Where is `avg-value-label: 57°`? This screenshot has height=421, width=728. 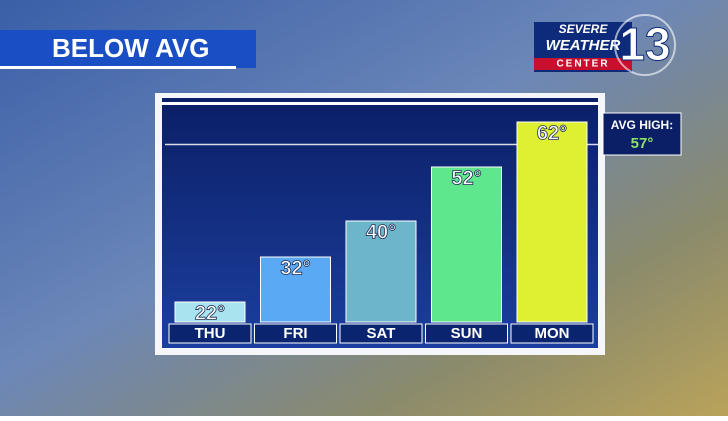 avg-value-label: 57° is located at coordinates (642, 143).